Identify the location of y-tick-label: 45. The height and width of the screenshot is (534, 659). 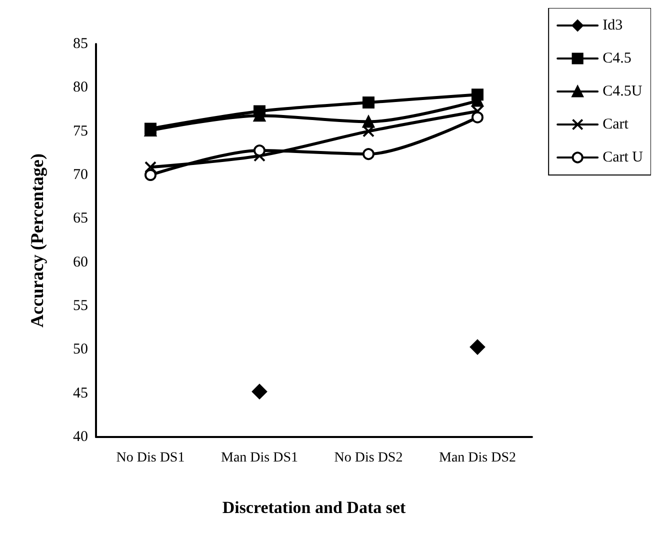
(80, 393).